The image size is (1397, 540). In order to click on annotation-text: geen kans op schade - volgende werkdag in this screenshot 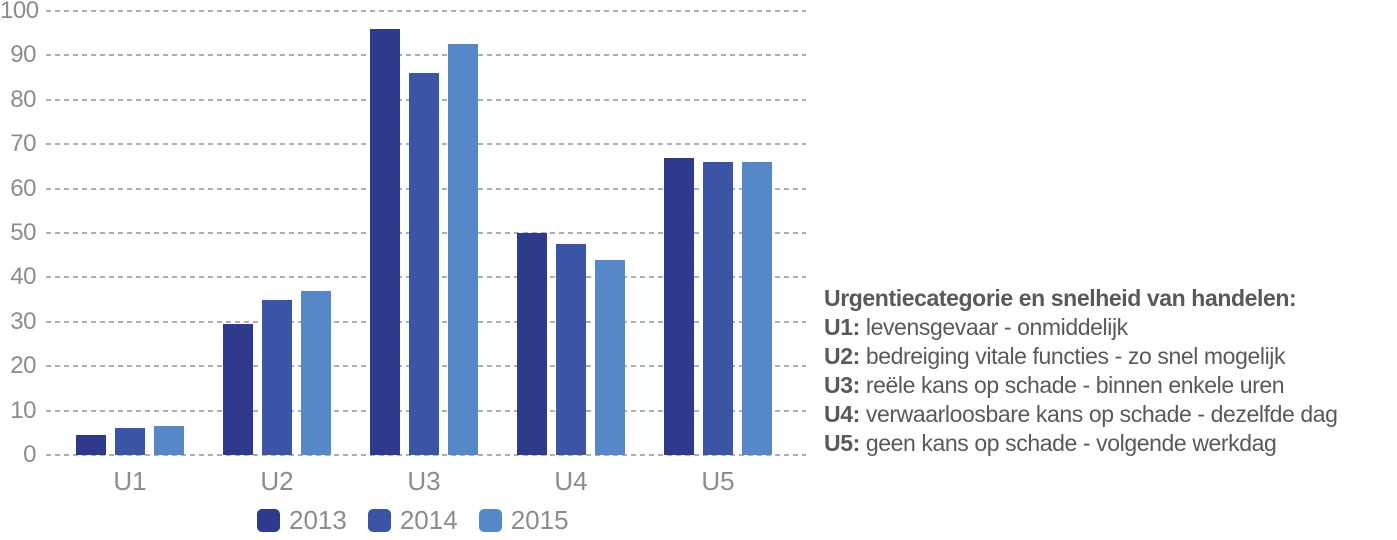, I will do `click(1071, 443)`.